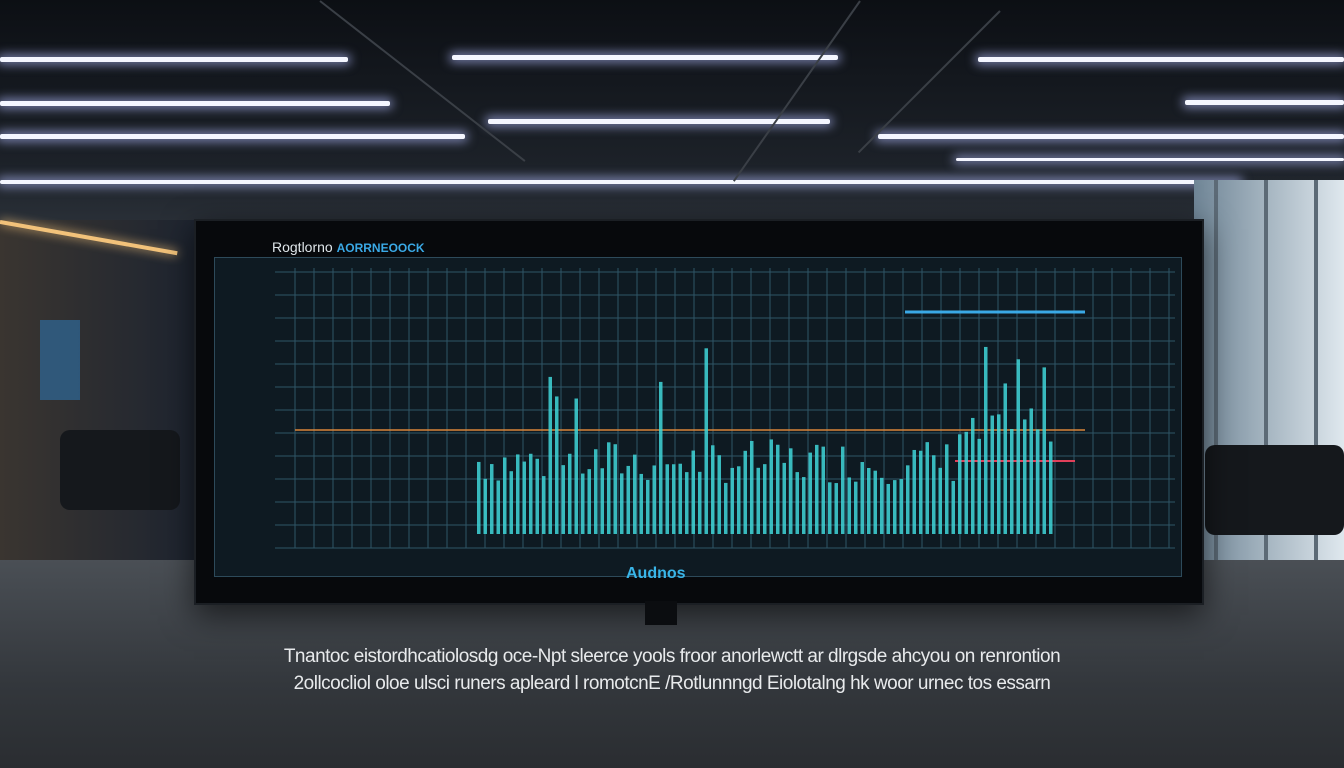  Describe the element at coordinates (302, 247) in the screenshot. I see `monitor-title-text: Rogtlorno` at that location.